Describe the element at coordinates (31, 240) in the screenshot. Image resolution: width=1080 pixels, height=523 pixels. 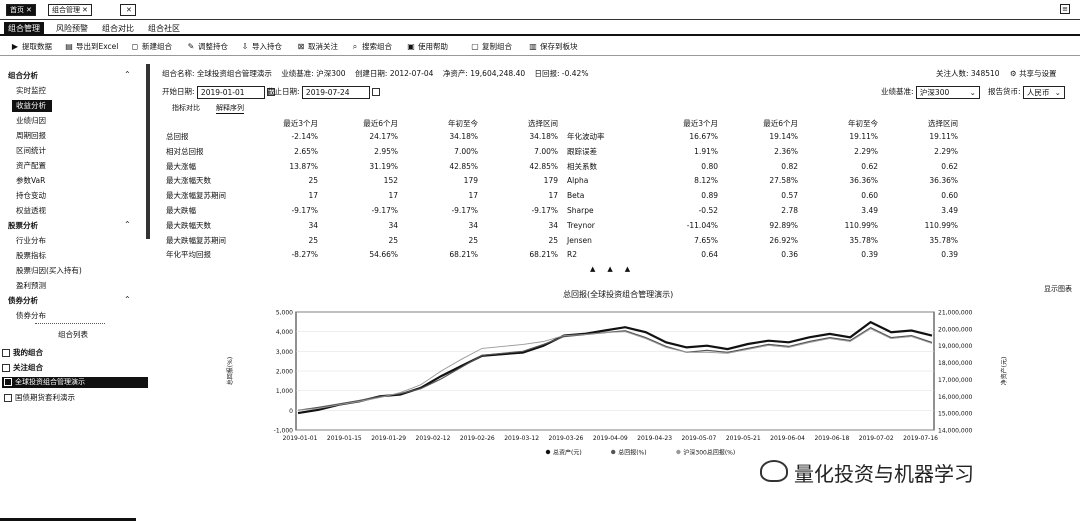
I see `sidebar-item-industry-dist: 行业分布` at that location.